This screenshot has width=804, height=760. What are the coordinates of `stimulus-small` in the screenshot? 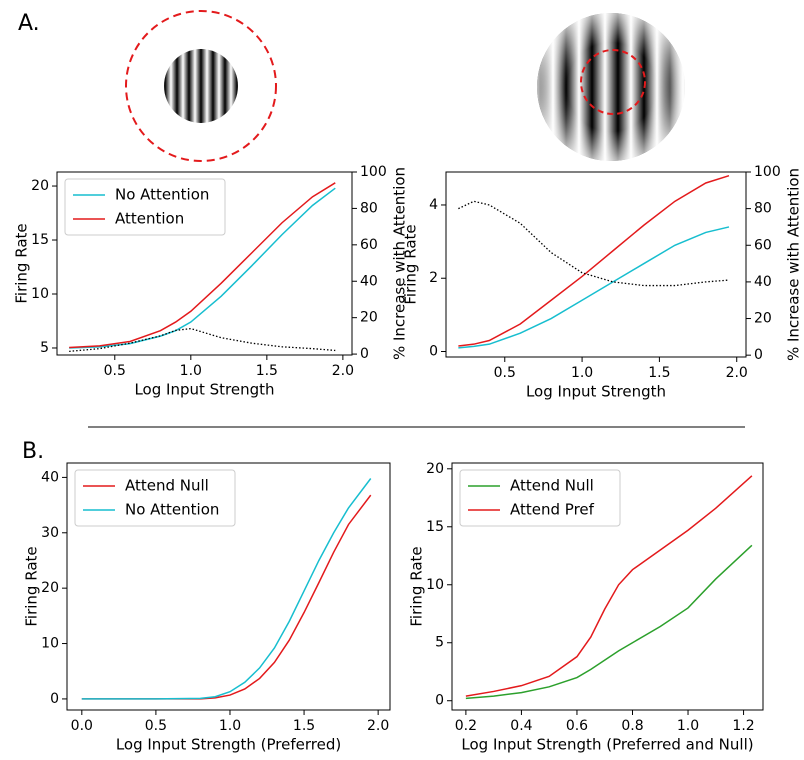 It's located at (201, 86).